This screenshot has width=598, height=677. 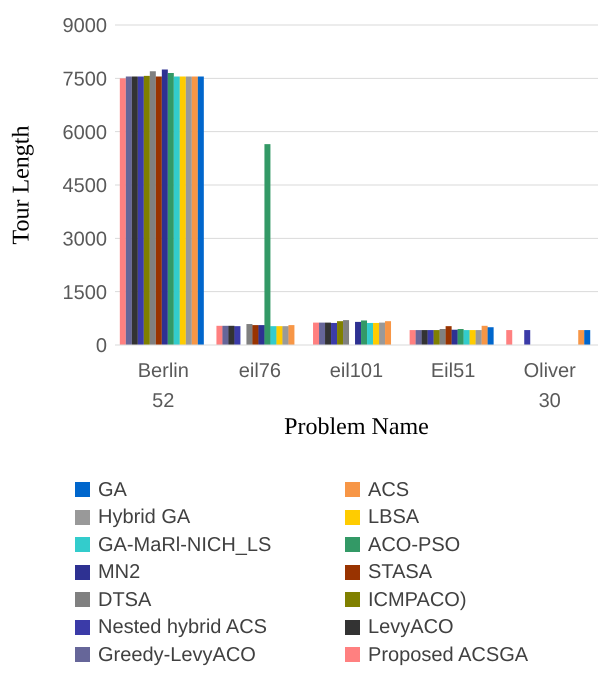 I want to click on legend-label: Proposed ACSGA, so click(x=448, y=654).